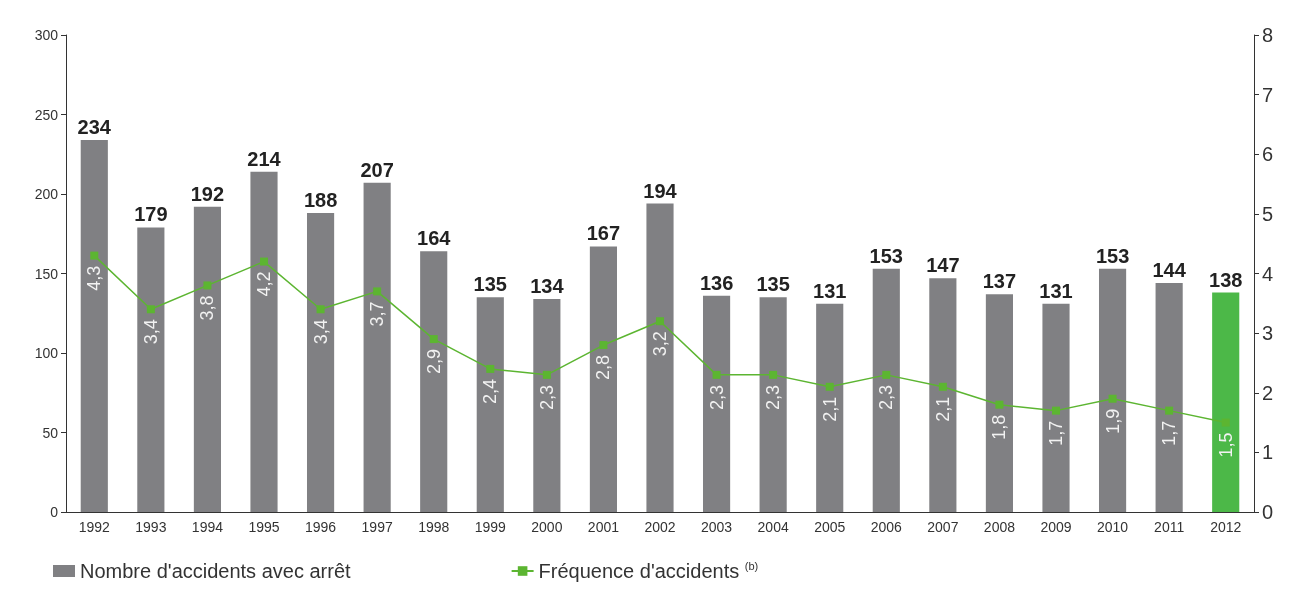 The image size is (1294, 604). What do you see at coordinates (46, 35) in the screenshot?
I see `y-tick-label: 300` at bounding box center [46, 35].